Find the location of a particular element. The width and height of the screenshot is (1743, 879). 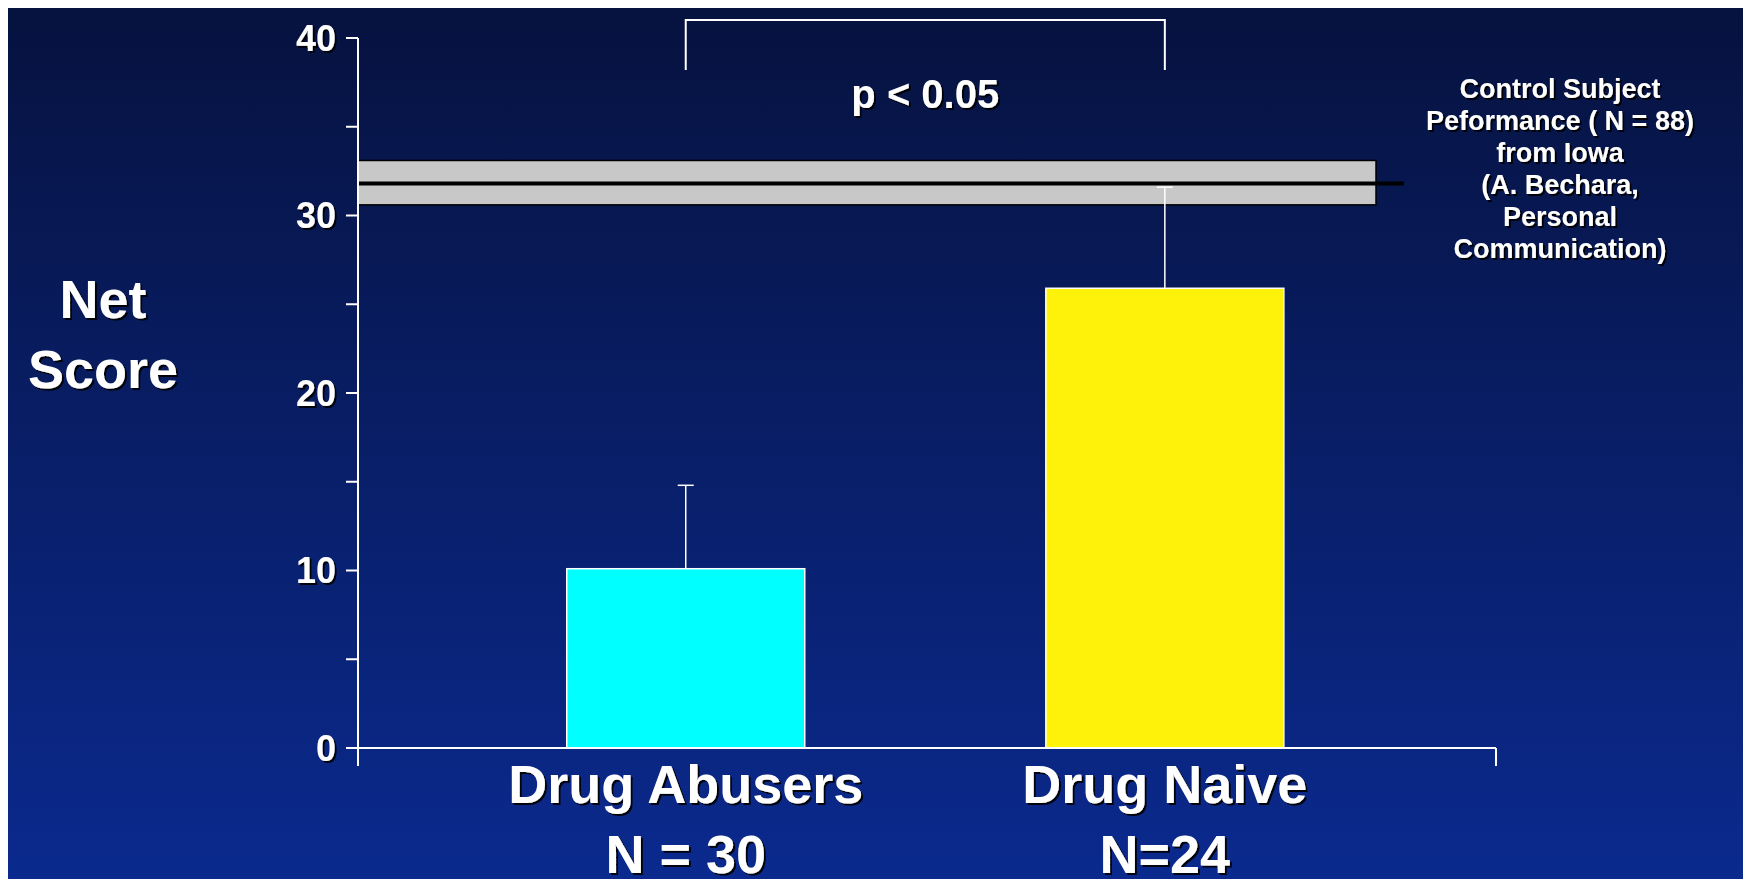

annotation: p < 0.05 is located at coordinates (925, 94).